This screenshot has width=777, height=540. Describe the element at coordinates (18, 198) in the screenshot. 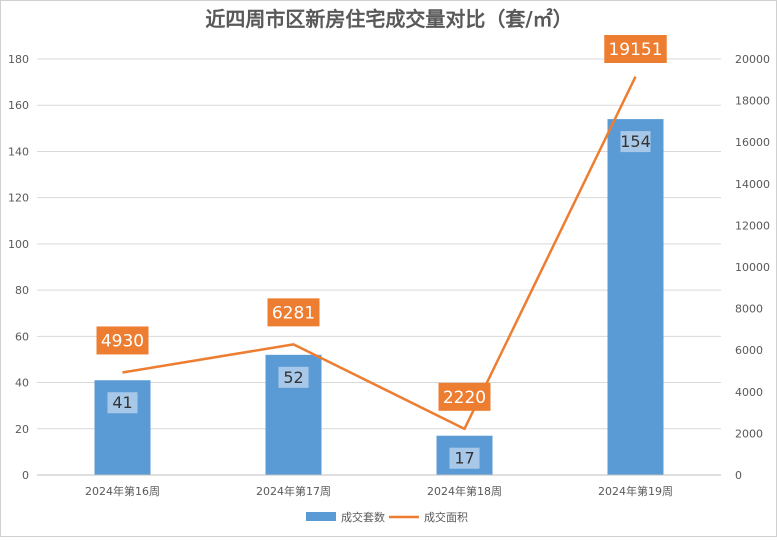

I see `left-tick-label: 120` at that location.